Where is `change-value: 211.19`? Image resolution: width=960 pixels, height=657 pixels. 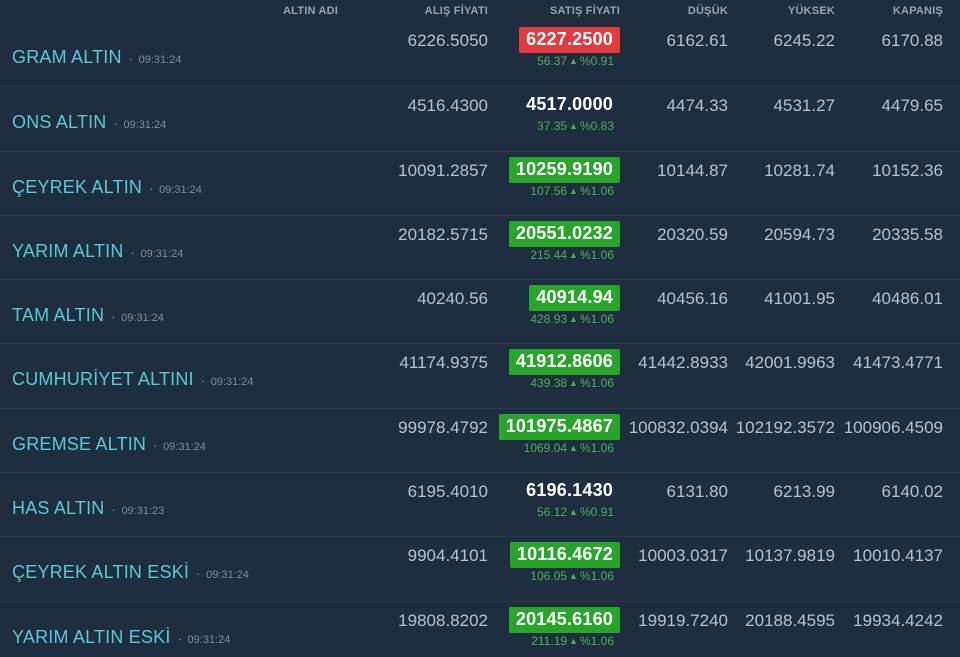 change-value: 211.19 is located at coordinates (549, 640).